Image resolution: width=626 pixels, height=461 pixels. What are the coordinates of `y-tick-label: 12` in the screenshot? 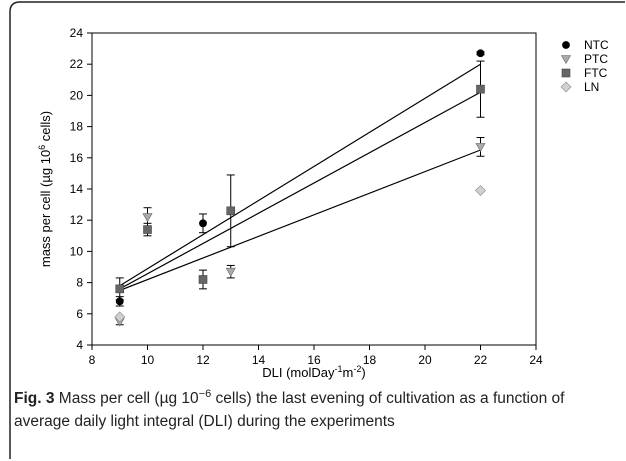 It's located at (77, 220).